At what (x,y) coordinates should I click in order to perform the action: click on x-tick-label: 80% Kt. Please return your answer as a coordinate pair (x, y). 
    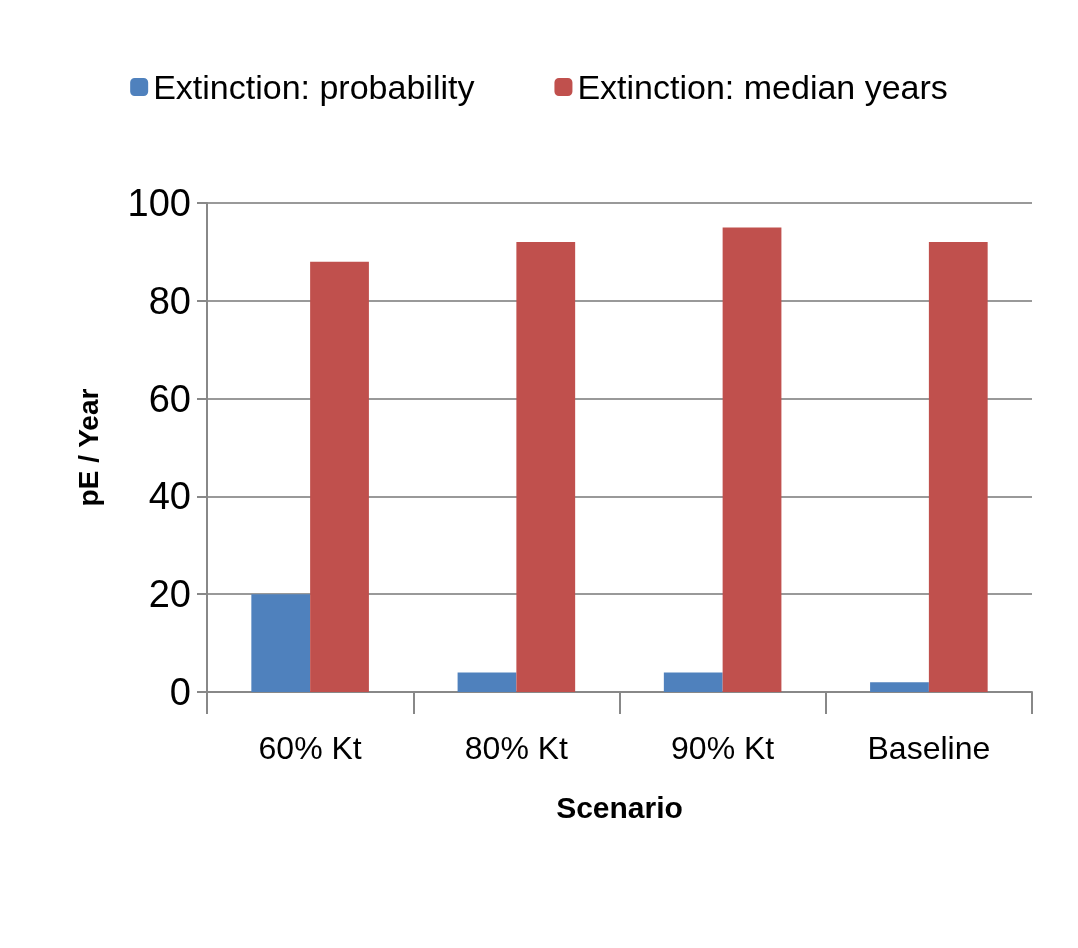
    Looking at the image, I should click on (516, 748).